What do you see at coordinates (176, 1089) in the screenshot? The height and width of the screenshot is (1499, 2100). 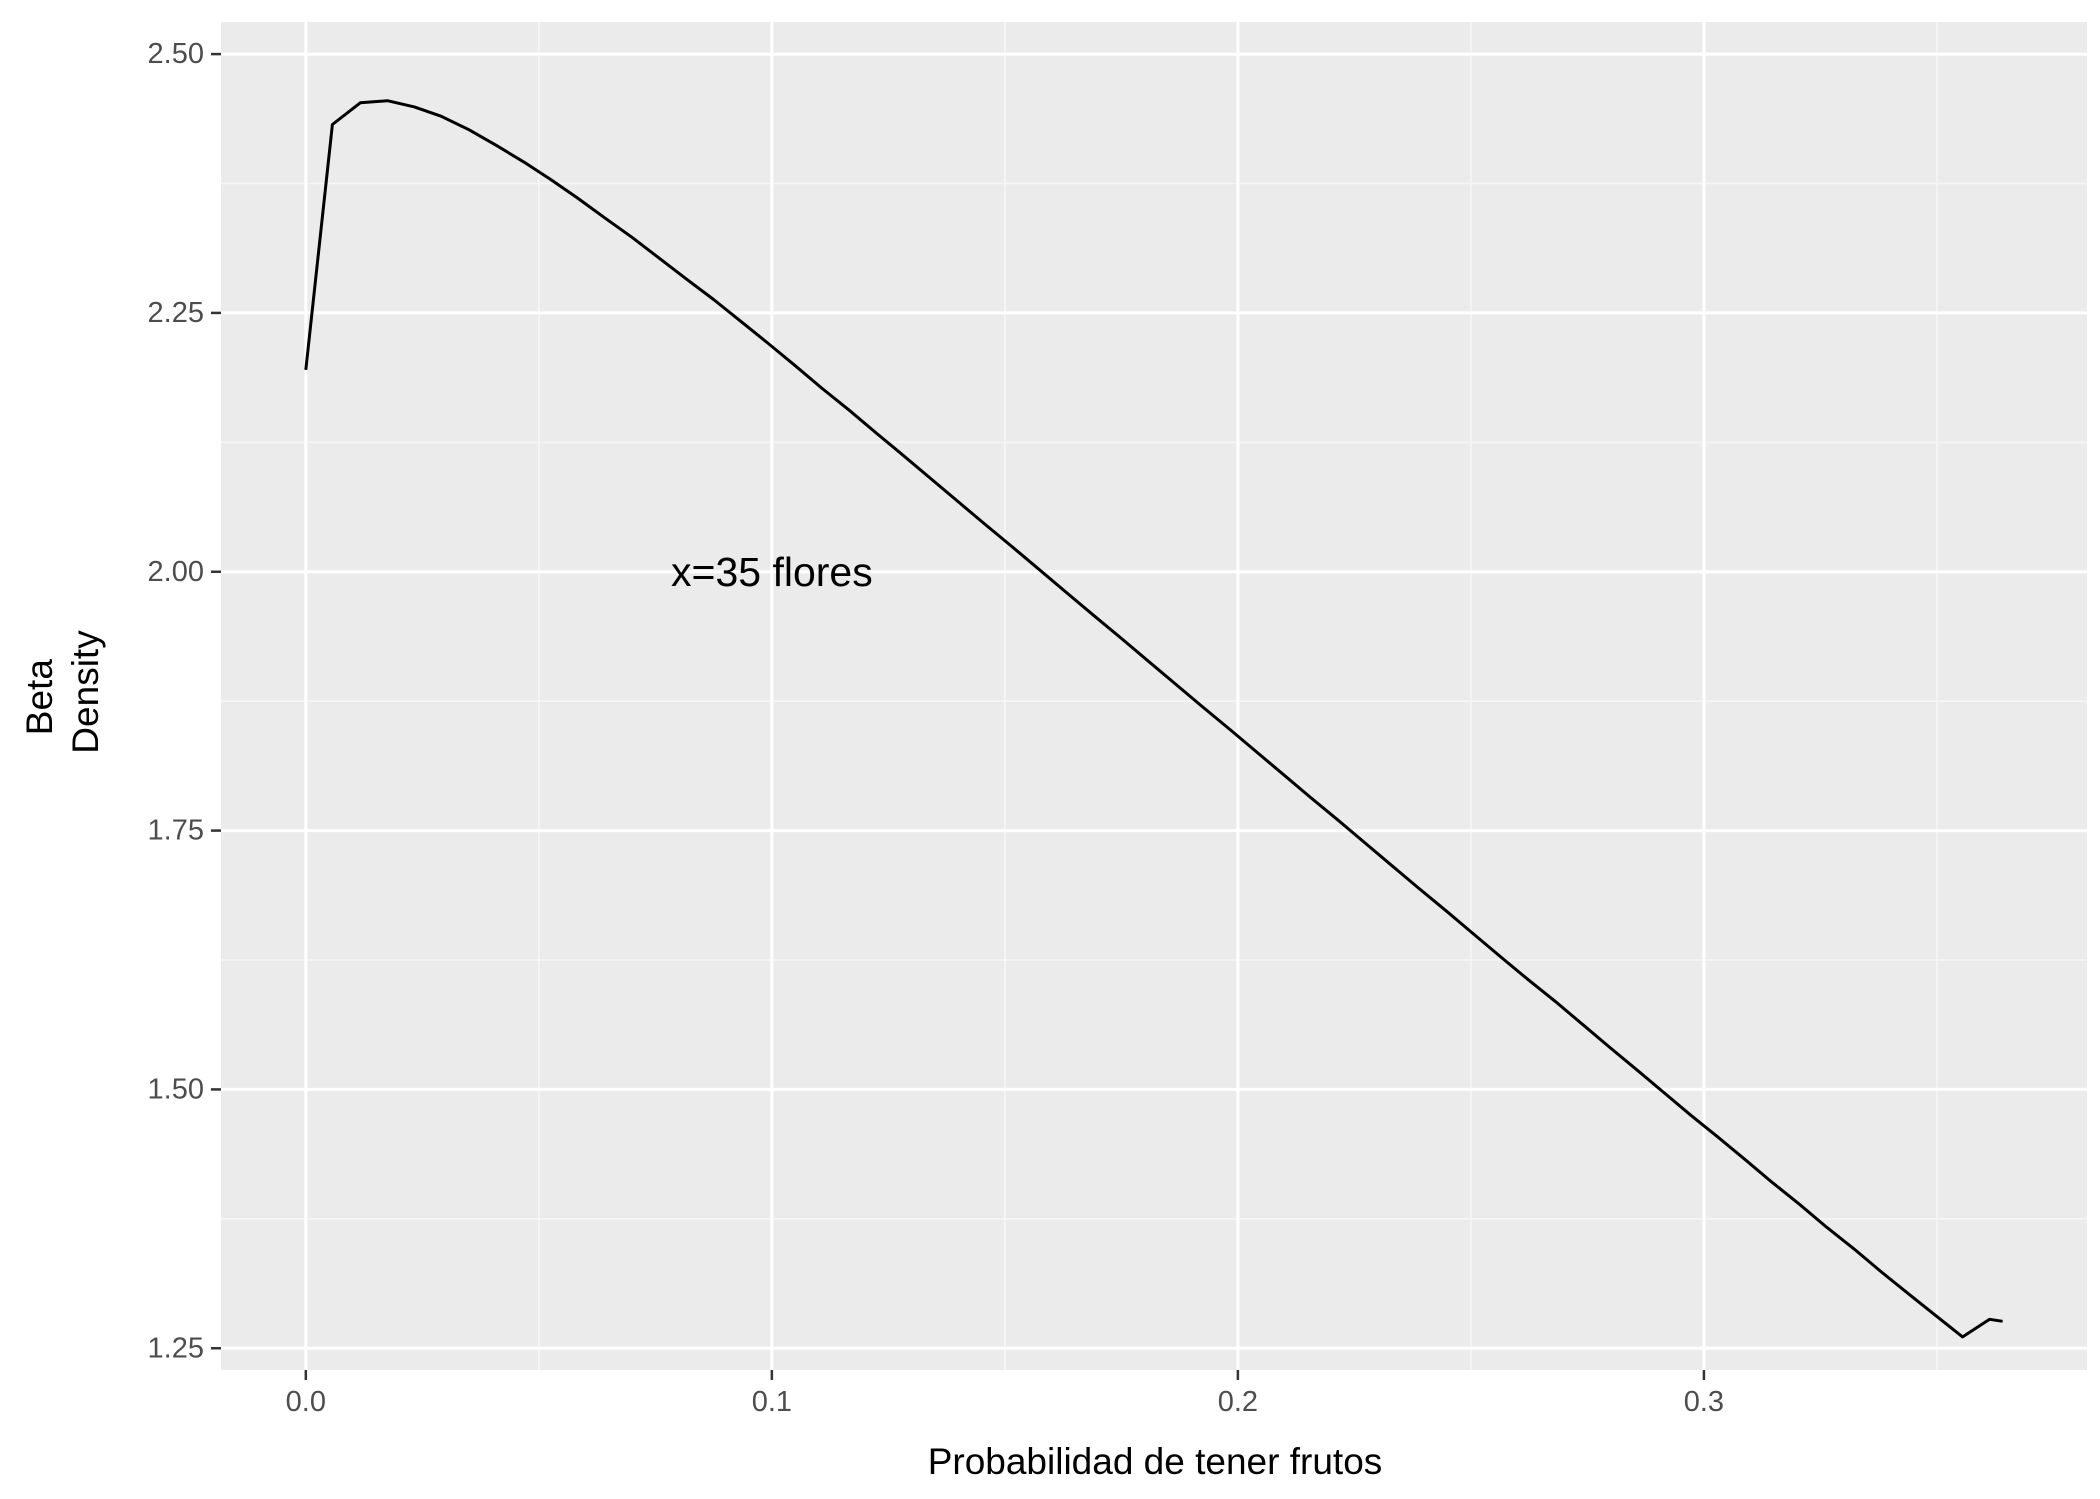 I see `y-tick-label: 1.50` at bounding box center [176, 1089].